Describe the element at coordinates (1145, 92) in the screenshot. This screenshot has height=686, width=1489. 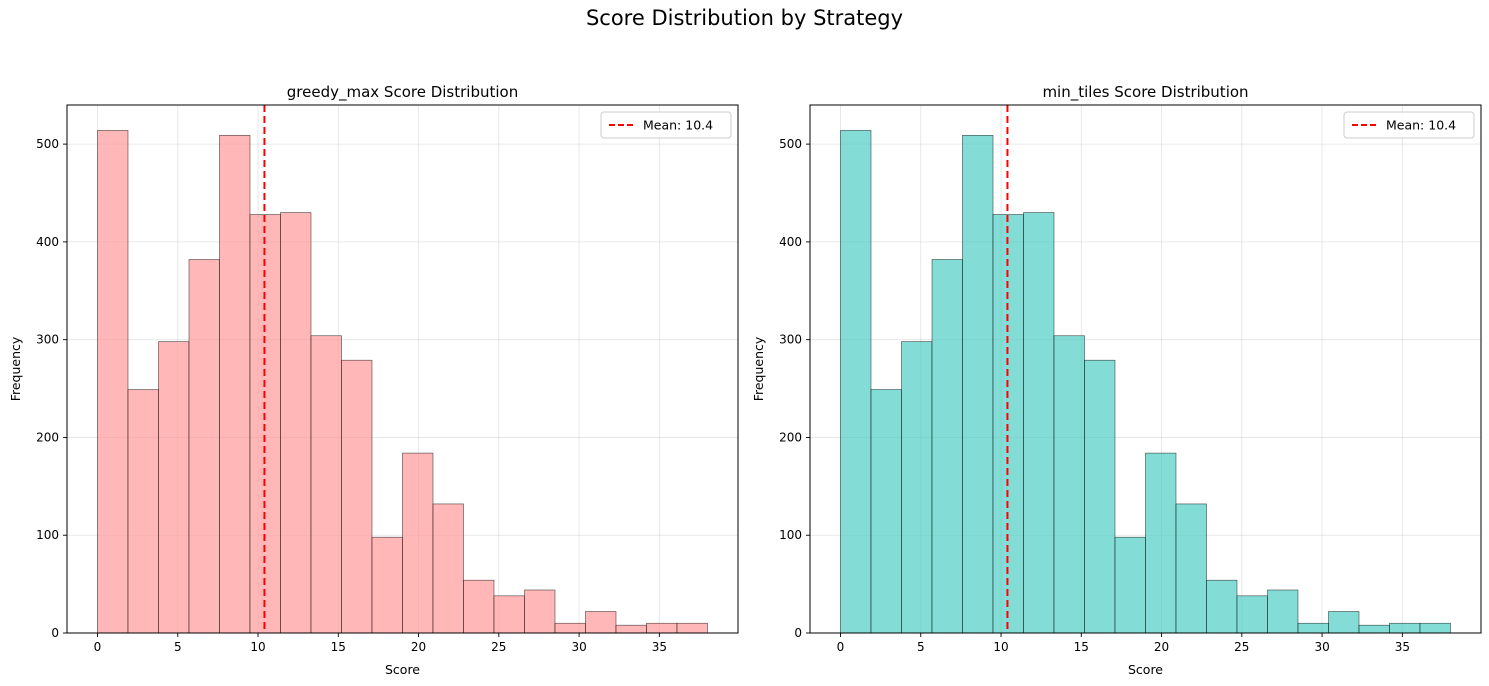
I see `subplot-title: min_tiles Score Distribution` at that location.